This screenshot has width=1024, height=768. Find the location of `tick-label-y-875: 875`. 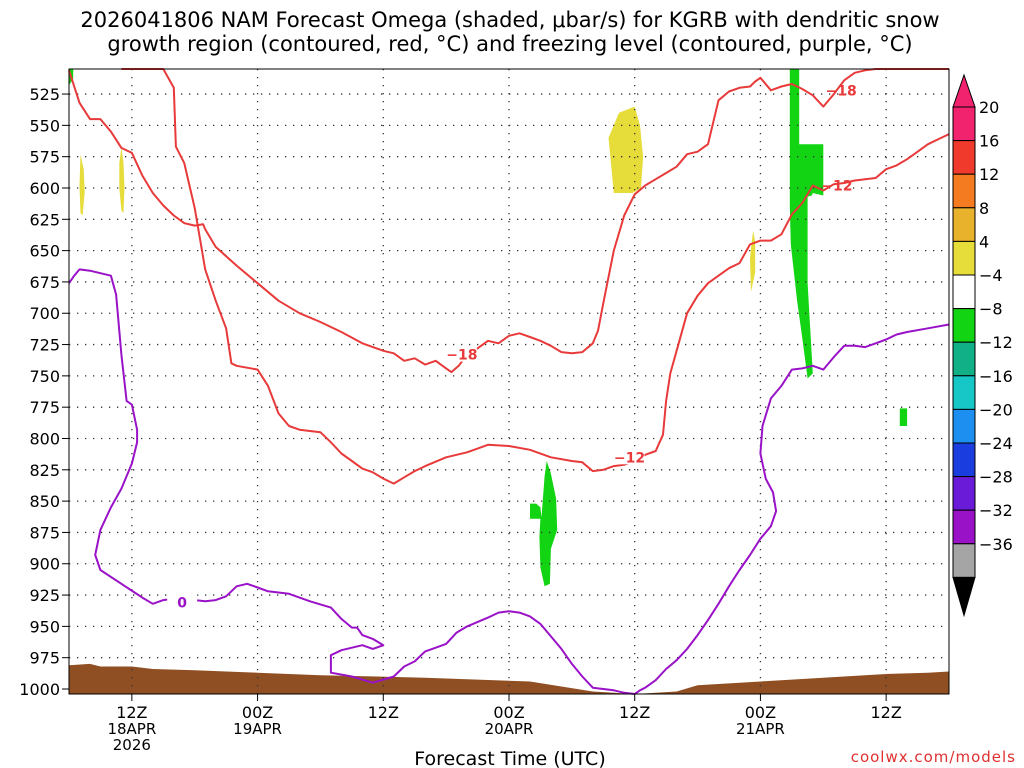

tick-label-y-875: 875 is located at coordinates (44, 532).